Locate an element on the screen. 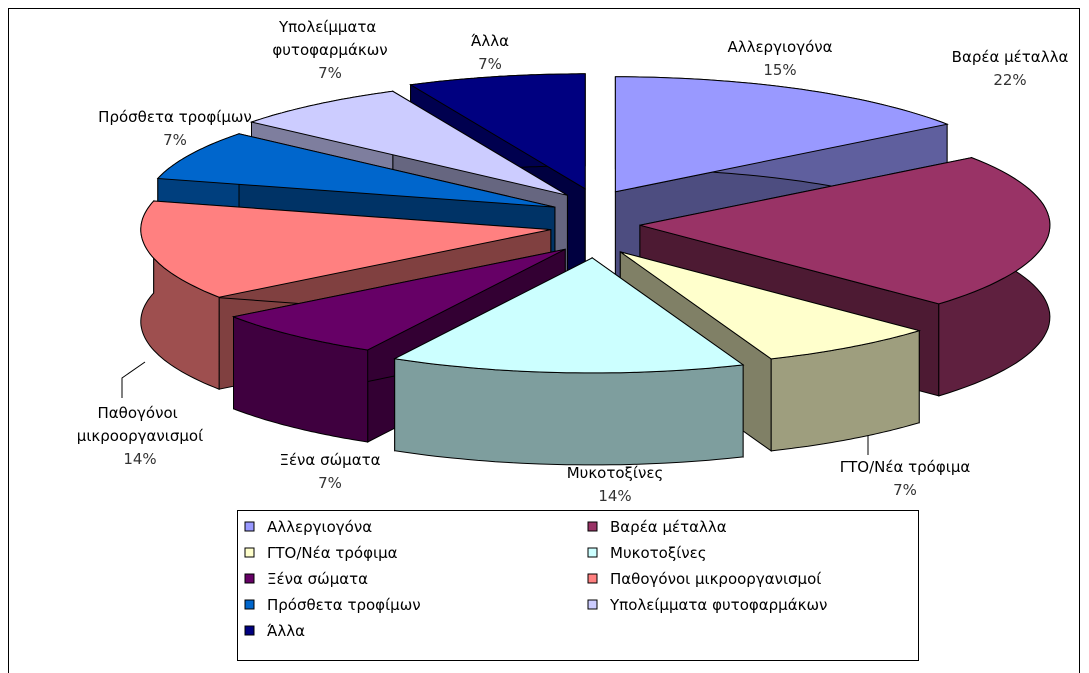 The height and width of the screenshot is (673, 1089). data-label-name: Παθογόνοι μικροοργανισμοί is located at coordinates (140, 424).